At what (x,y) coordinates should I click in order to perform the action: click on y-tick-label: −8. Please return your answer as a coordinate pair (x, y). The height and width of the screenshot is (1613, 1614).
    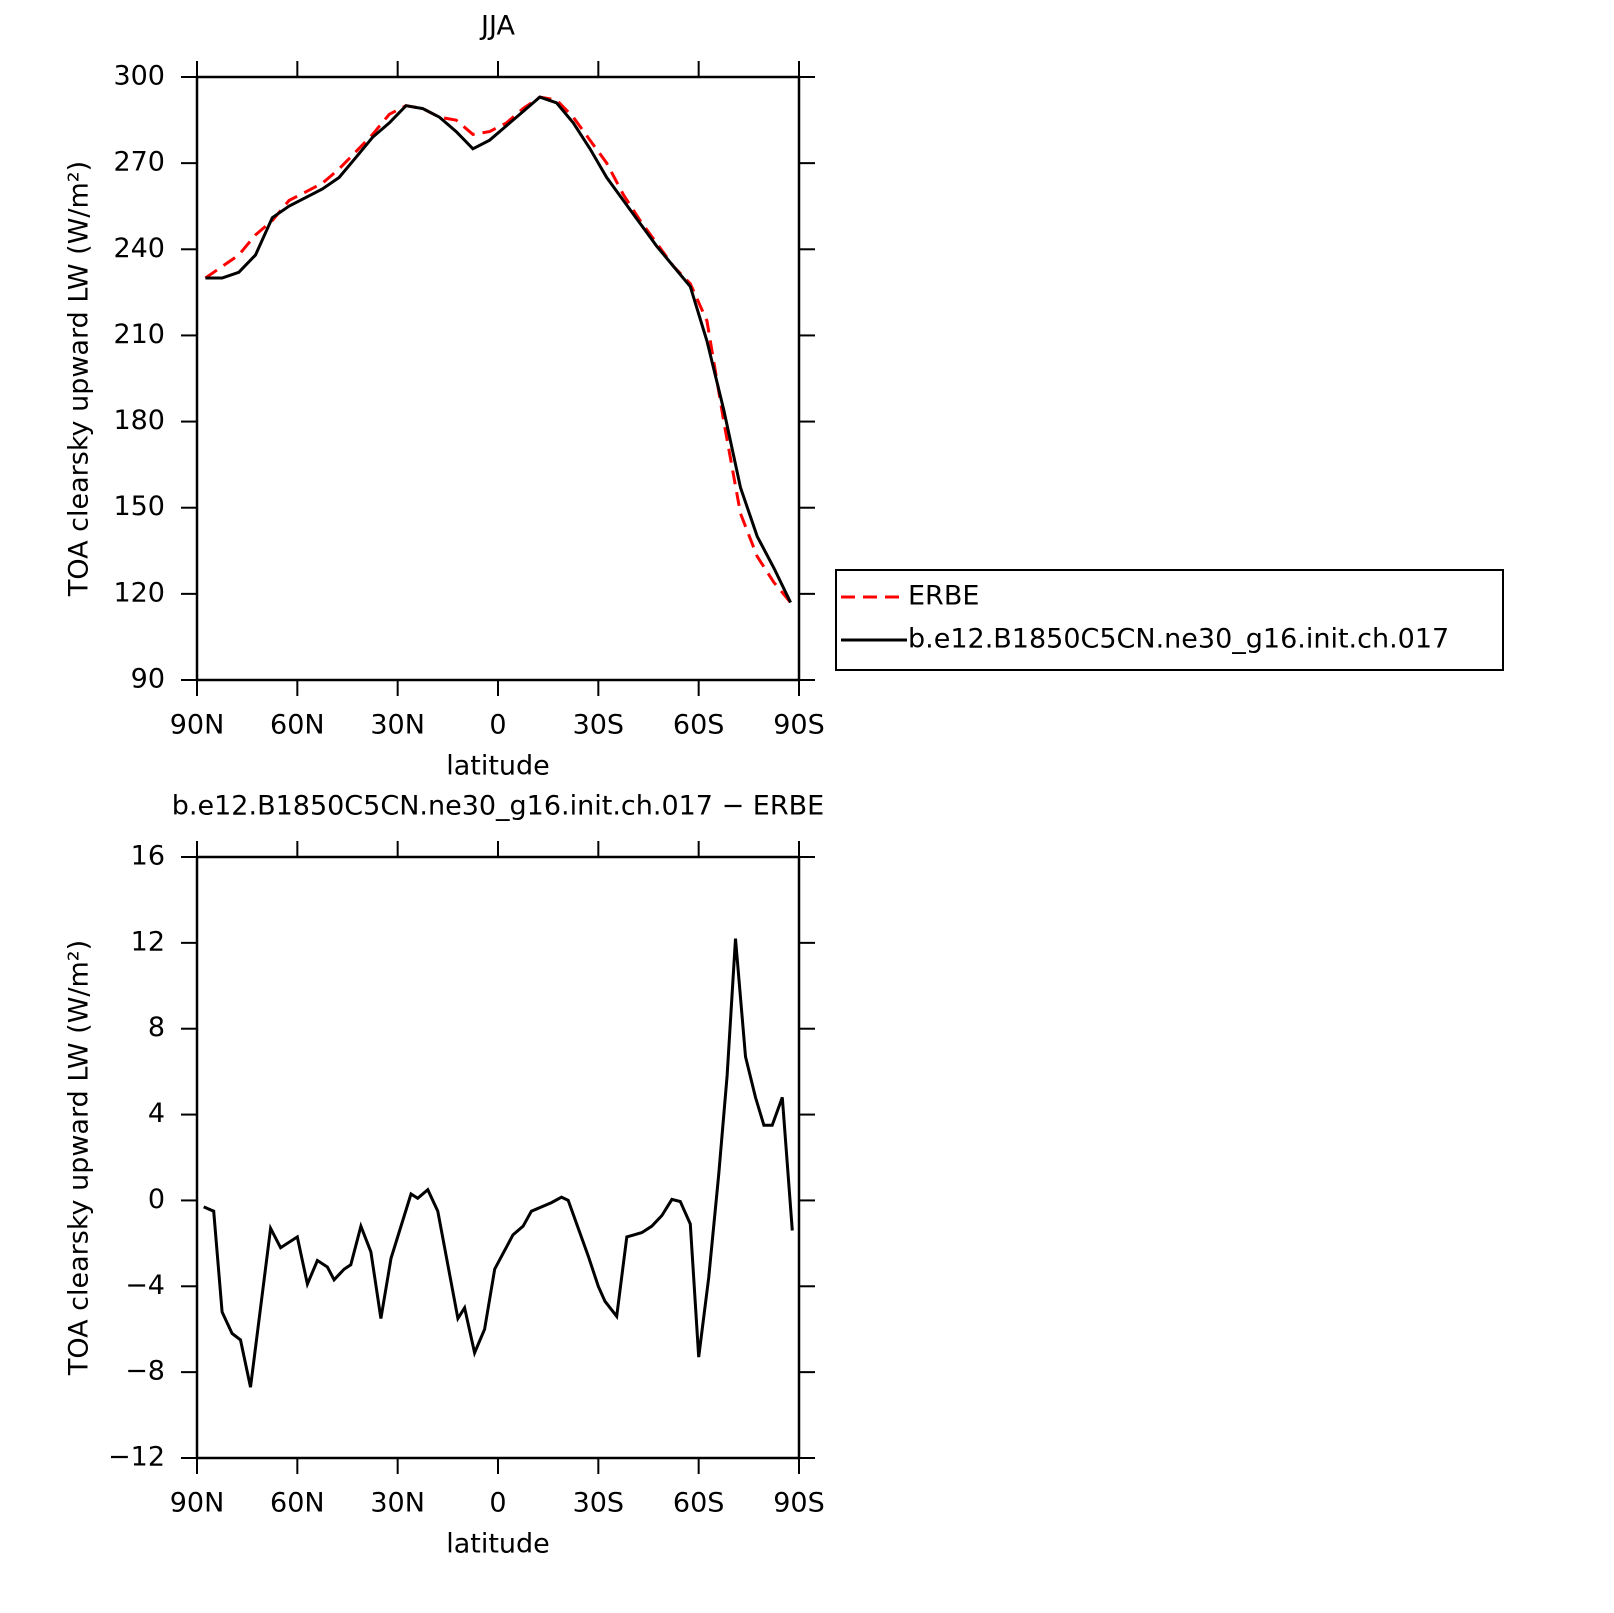
    Looking at the image, I should click on (145, 1371).